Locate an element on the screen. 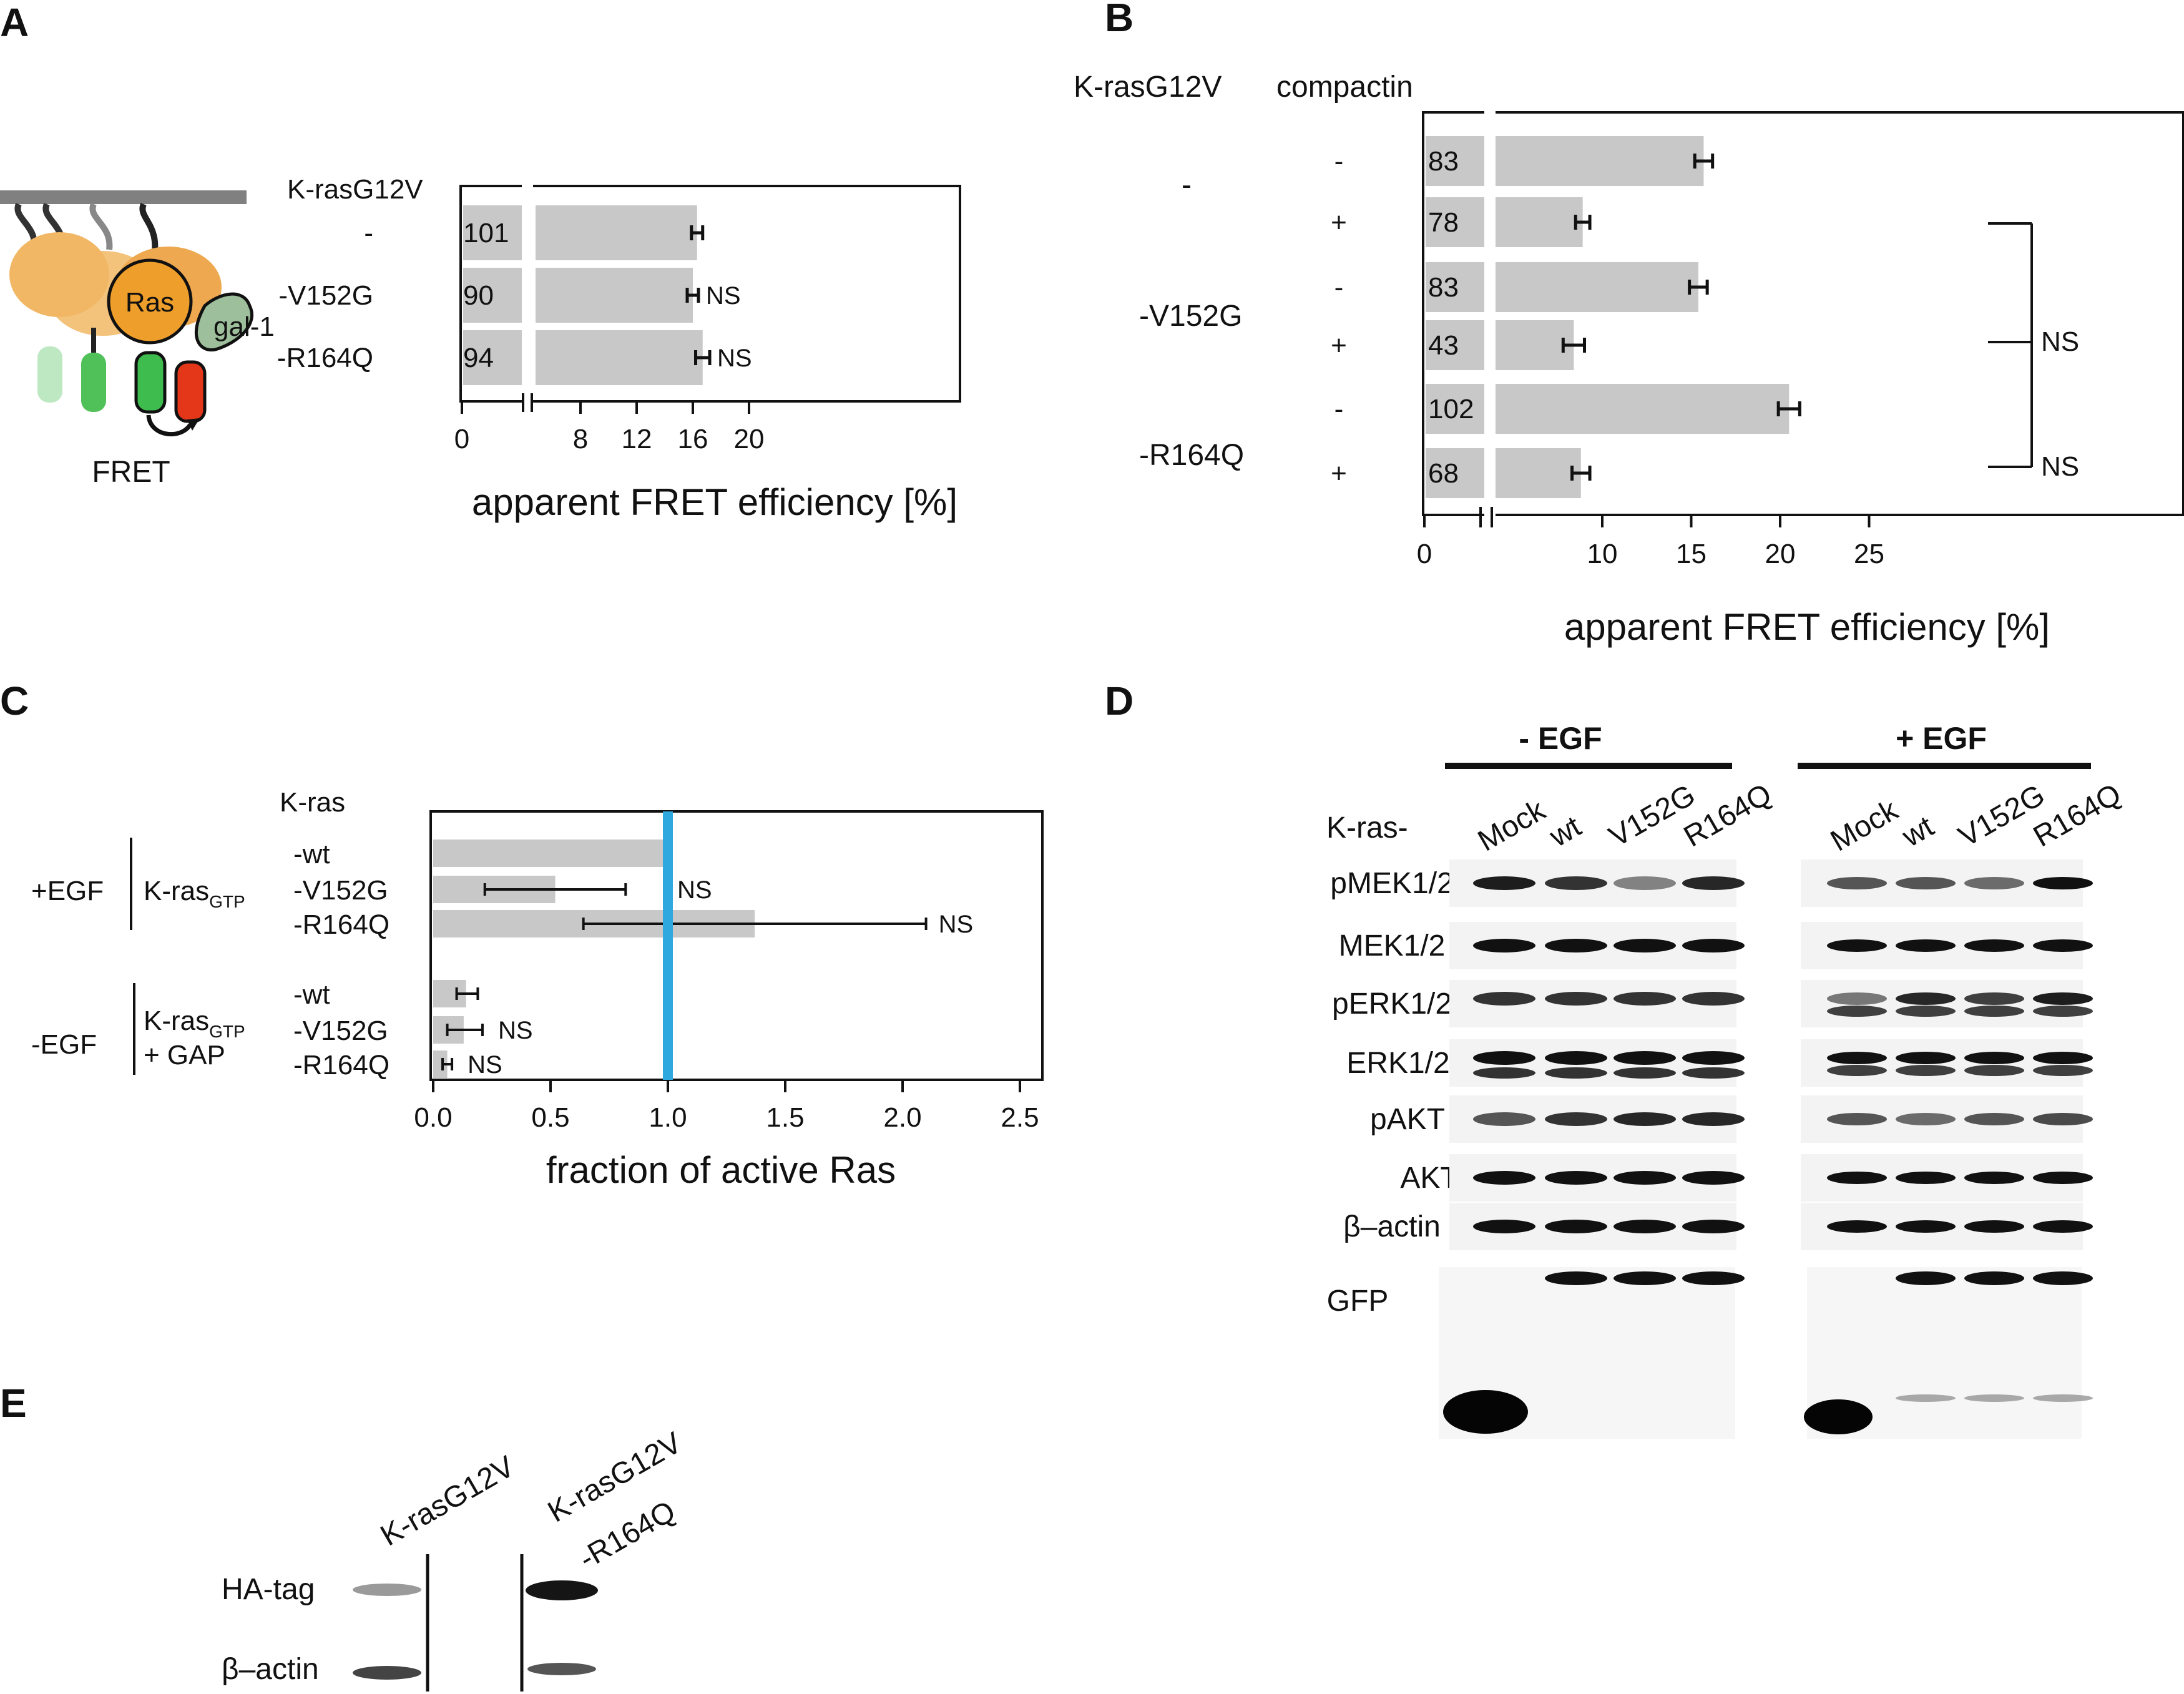 The image size is (2184, 1694). chart-b-compactin: + is located at coordinates (1339, 473).